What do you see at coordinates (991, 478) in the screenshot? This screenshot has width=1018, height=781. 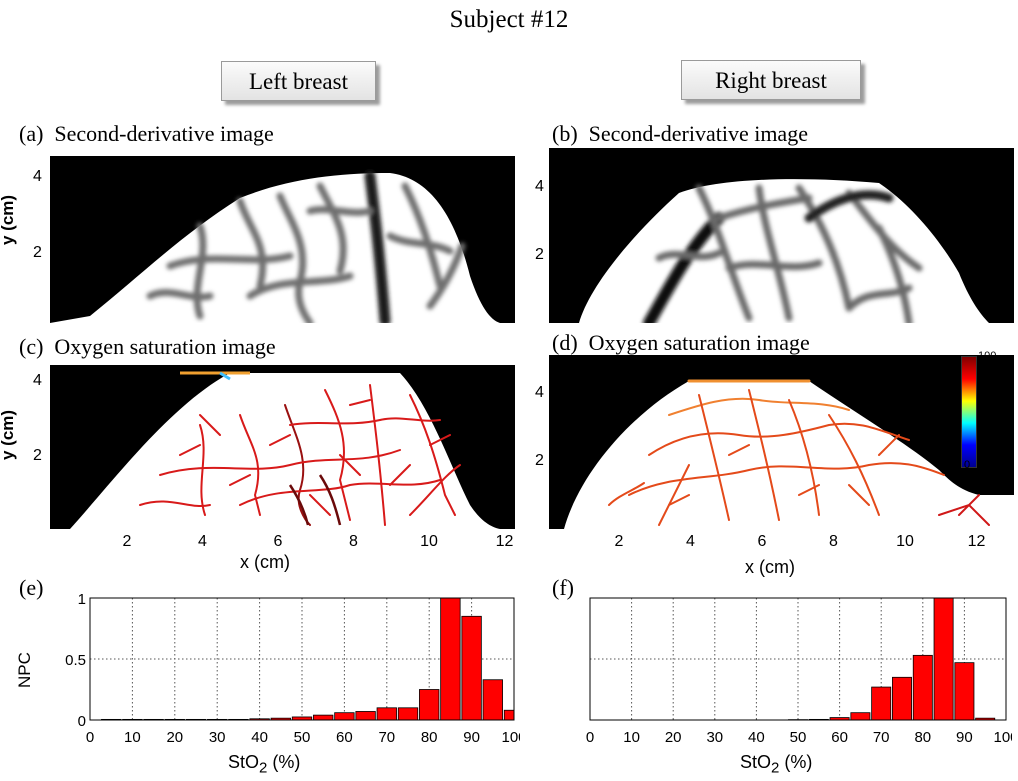 I see `colorbar-label-unit: (%)` at bounding box center [991, 478].